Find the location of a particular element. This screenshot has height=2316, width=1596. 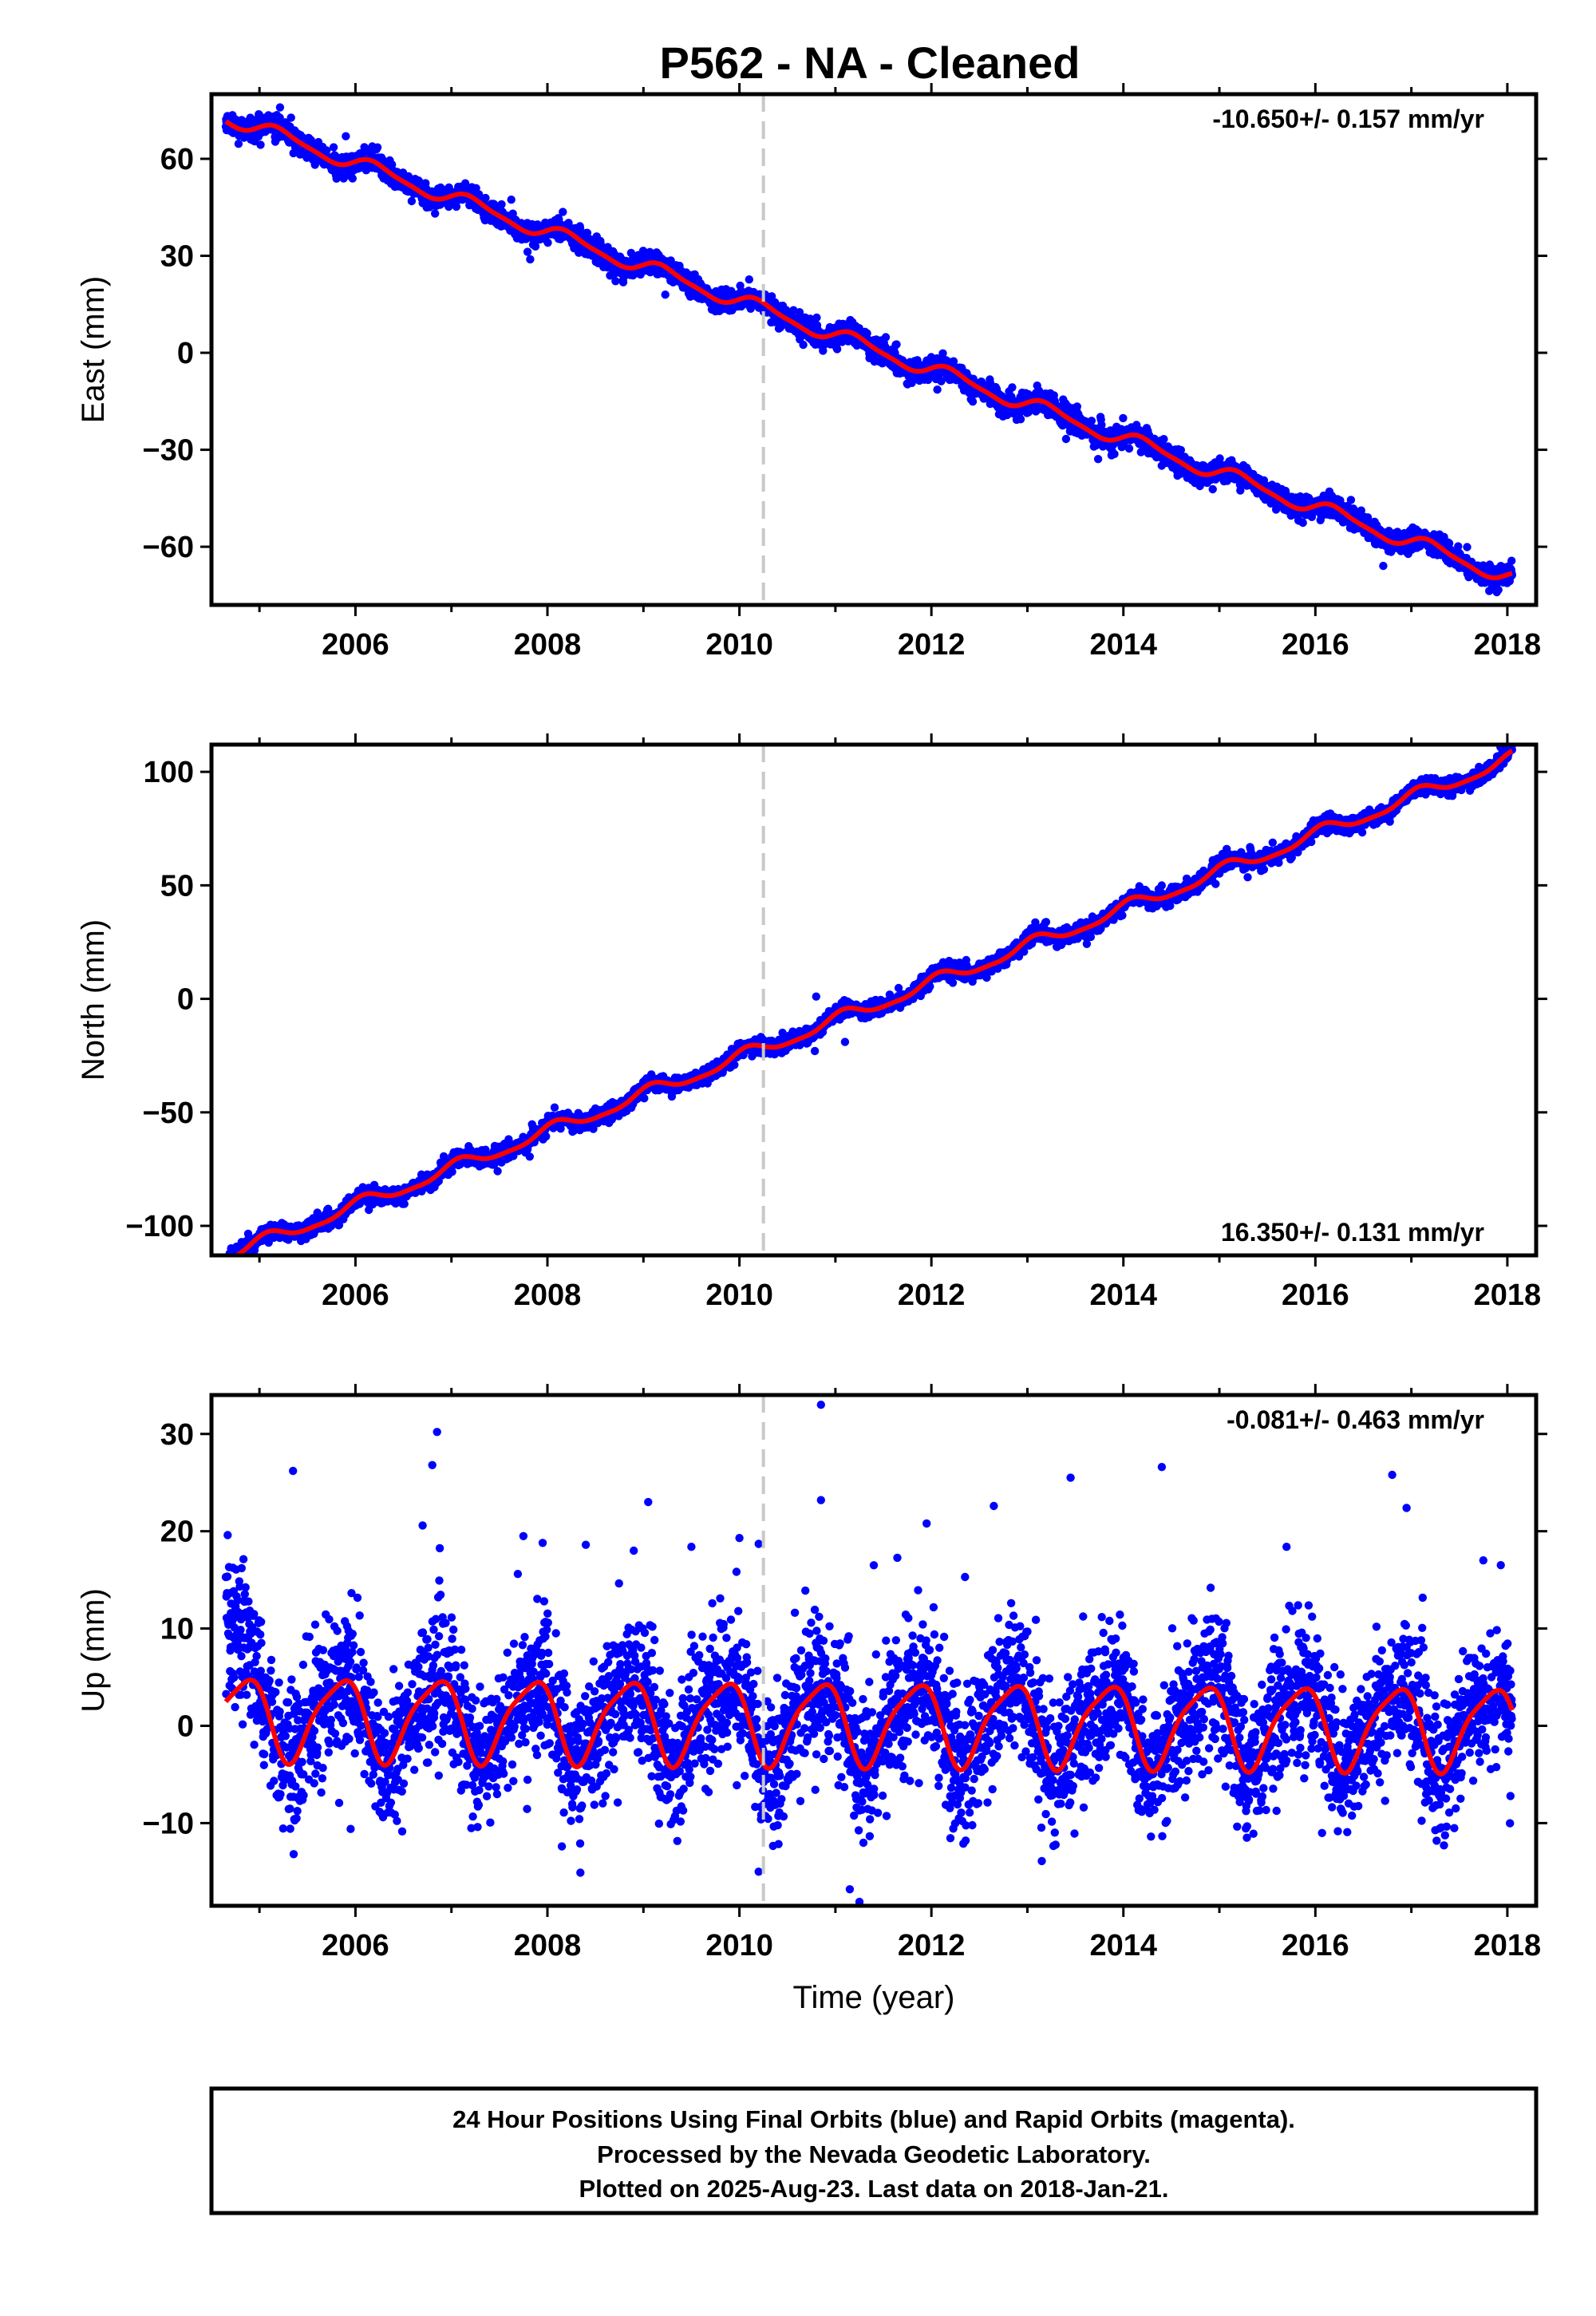

east-x-tick-label: 2014 is located at coordinates (1123, 645).